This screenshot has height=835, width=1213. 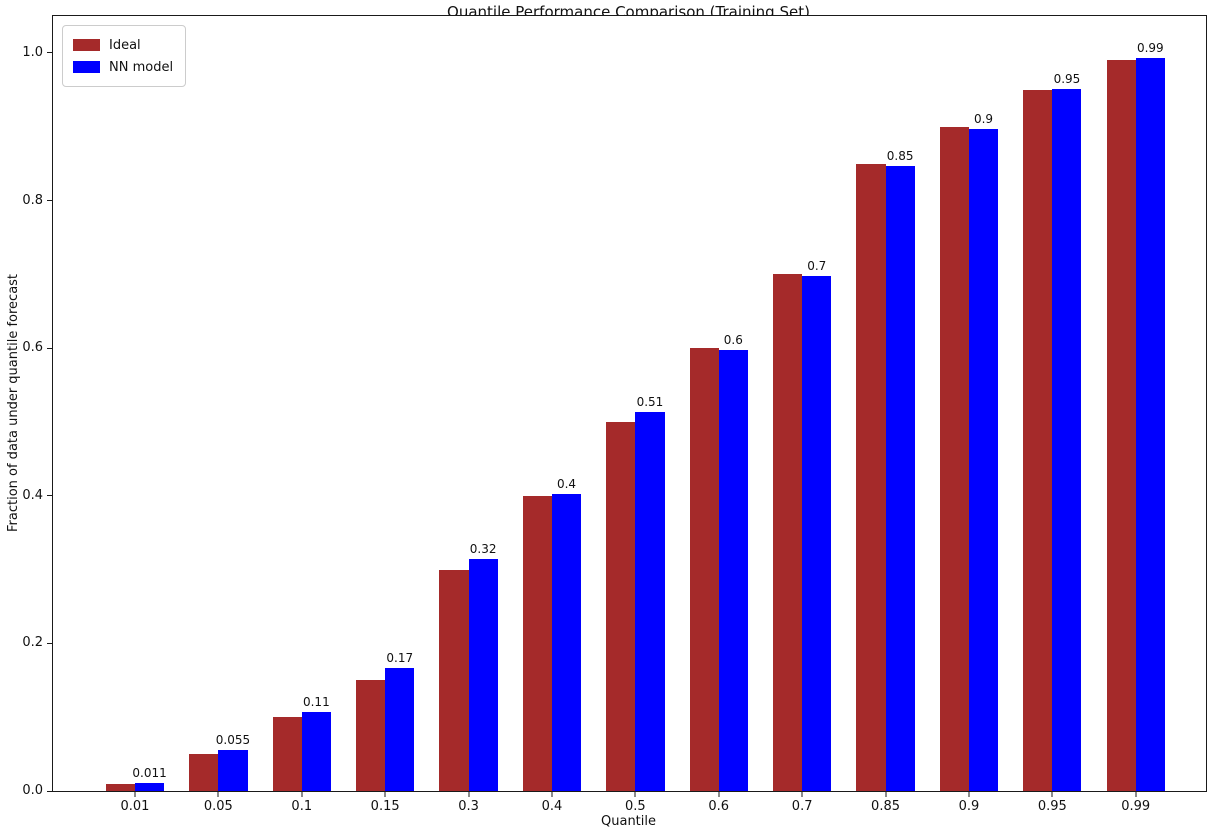 What do you see at coordinates (32, 495) in the screenshot?
I see `y-tick-label: 0.4` at bounding box center [32, 495].